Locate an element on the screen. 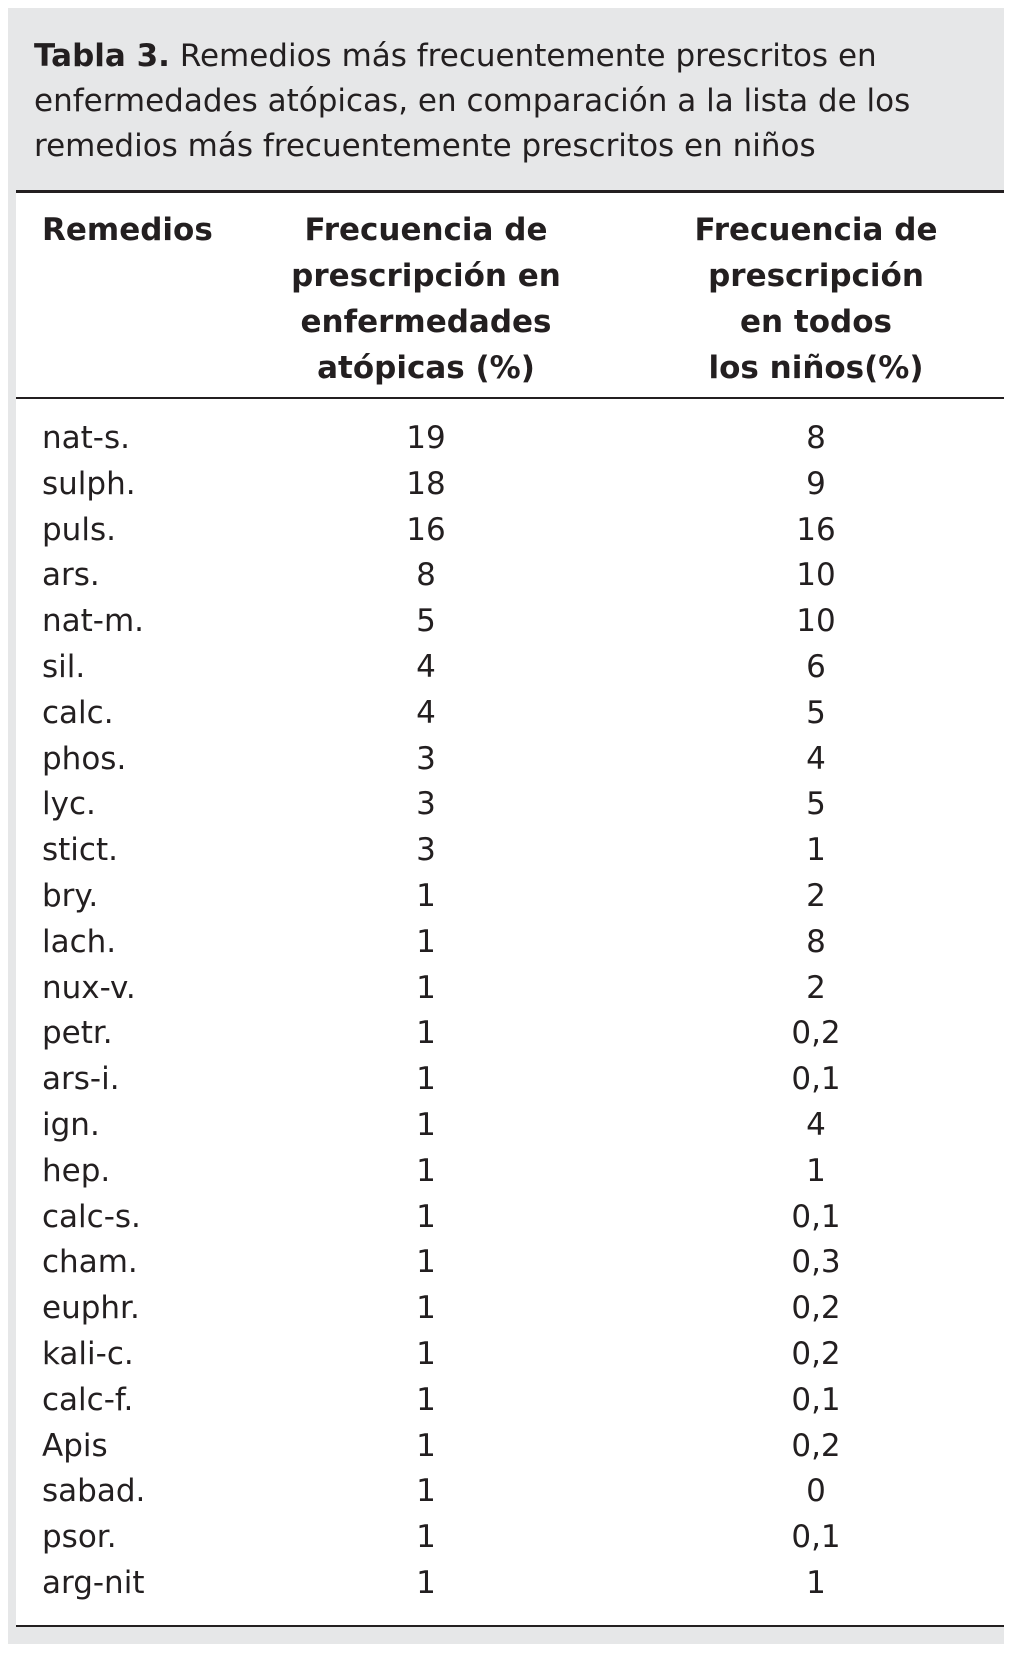 Image resolution: width=1012 pixels, height=1658 pixels. remedy-cell: petr. is located at coordinates (77, 1033).